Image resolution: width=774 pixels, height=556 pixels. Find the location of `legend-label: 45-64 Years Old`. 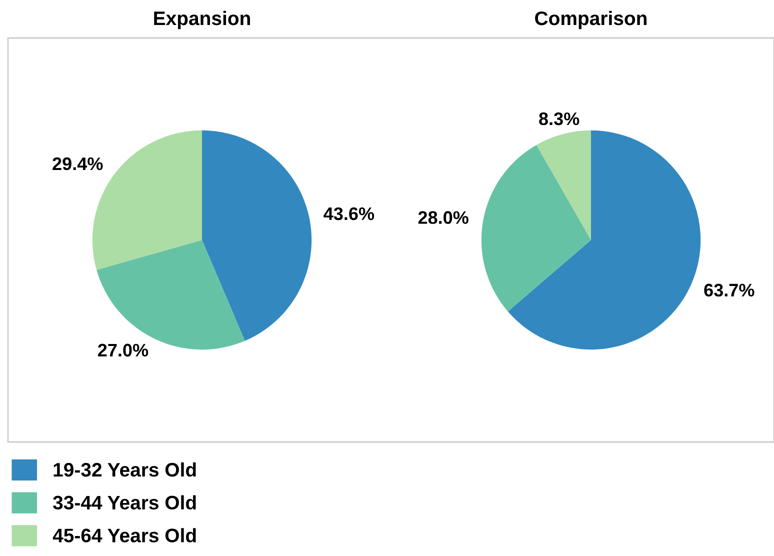

legend-label: 45-64 Years Old is located at coordinates (124, 535).